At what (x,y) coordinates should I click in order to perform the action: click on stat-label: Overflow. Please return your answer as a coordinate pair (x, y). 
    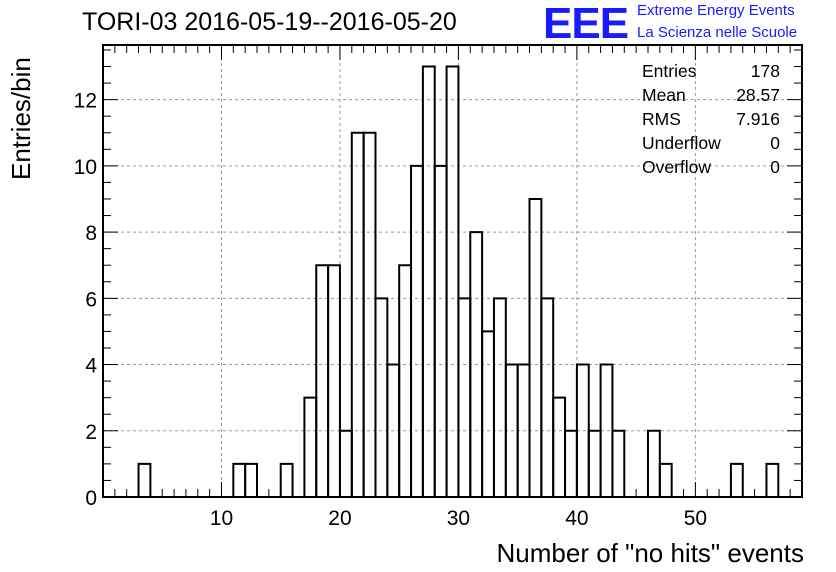
    Looking at the image, I should click on (677, 167).